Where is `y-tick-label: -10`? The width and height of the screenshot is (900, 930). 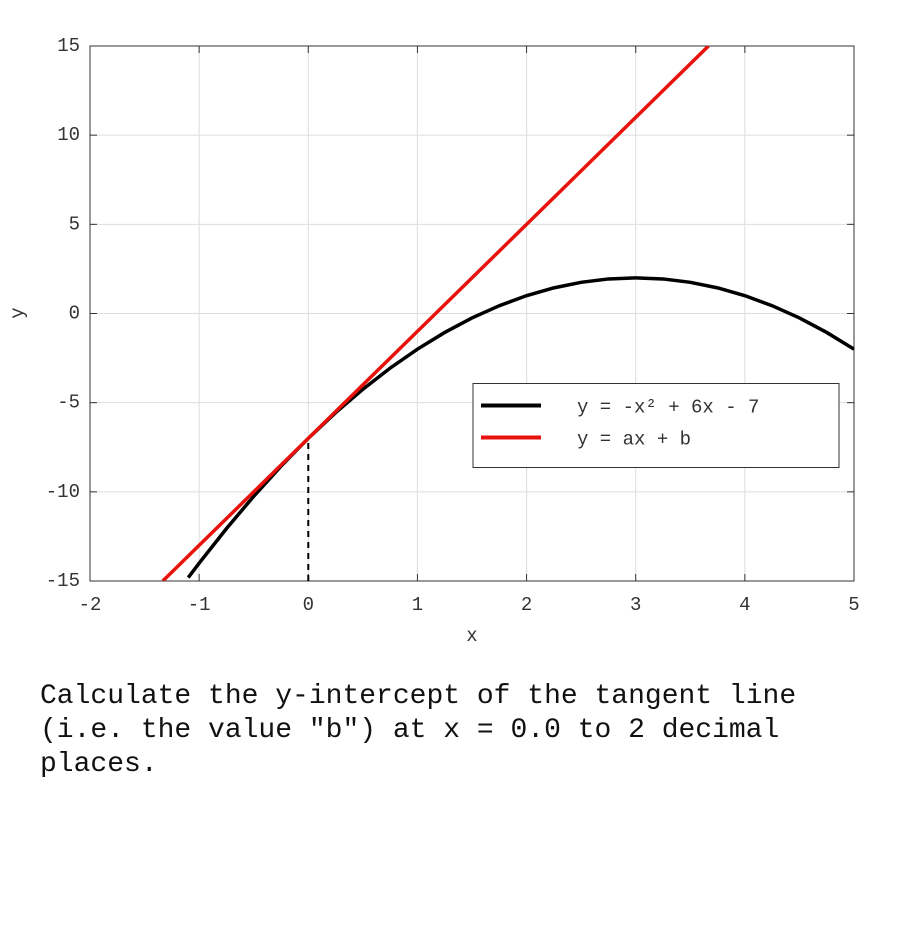 y-tick-label: -10 is located at coordinates (63, 492).